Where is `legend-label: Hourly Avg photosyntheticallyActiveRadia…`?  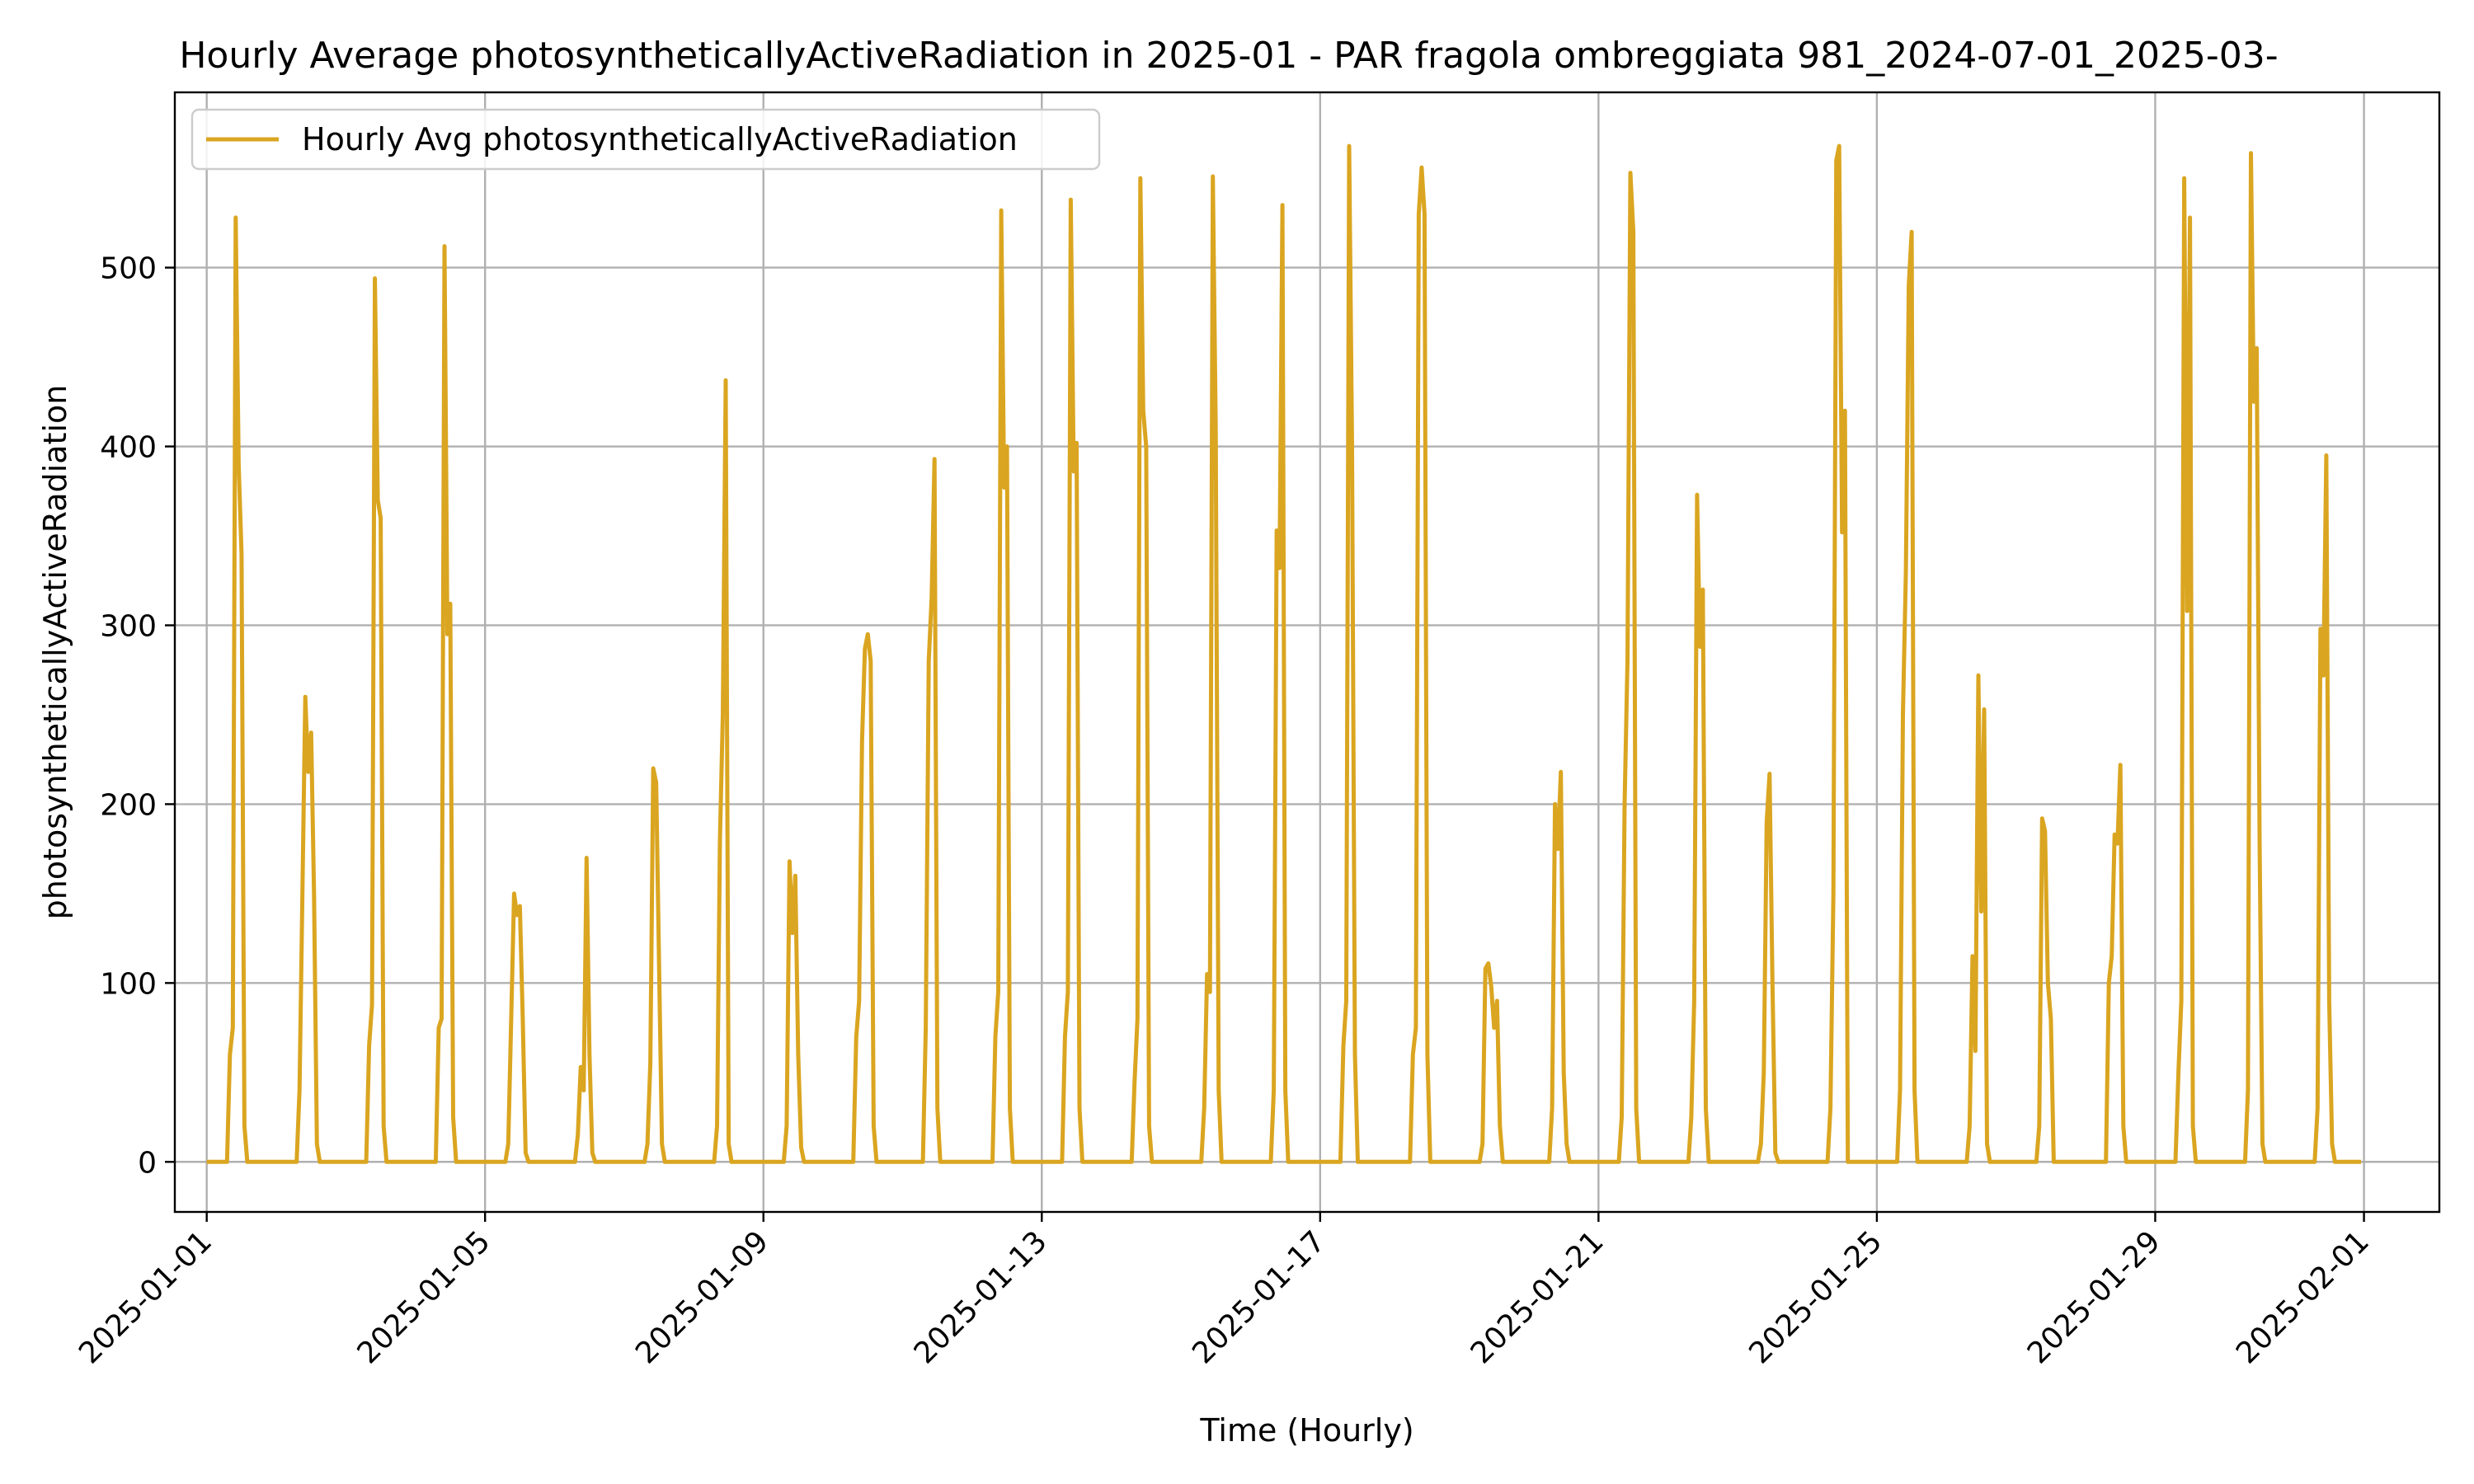
legend-label: Hourly Avg photosyntheticallyActiveRadia… is located at coordinates (660, 139).